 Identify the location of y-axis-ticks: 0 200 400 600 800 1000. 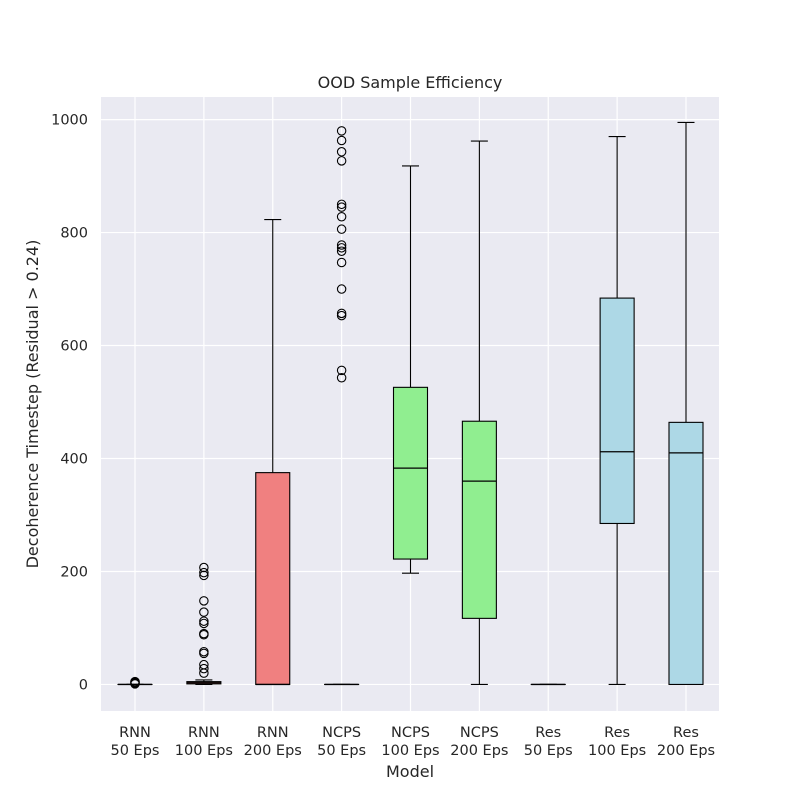
(69, 403).